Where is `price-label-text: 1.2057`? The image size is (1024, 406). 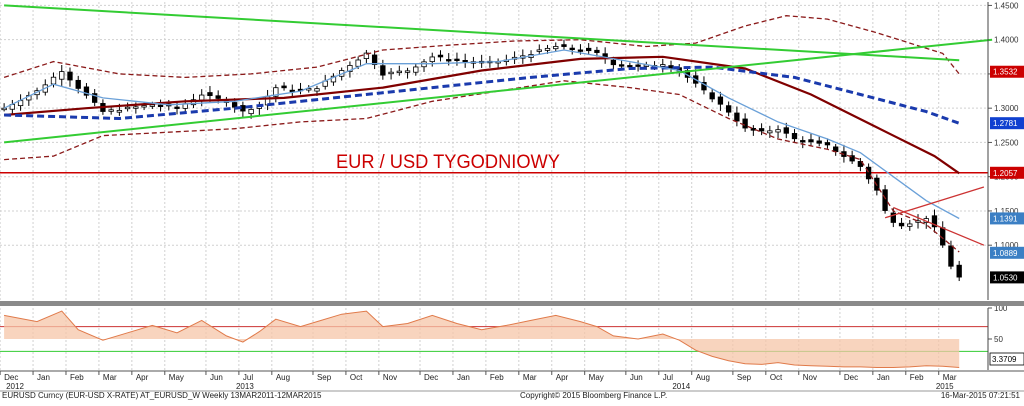
price-label-text: 1.2057 is located at coordinates (1005, 173).